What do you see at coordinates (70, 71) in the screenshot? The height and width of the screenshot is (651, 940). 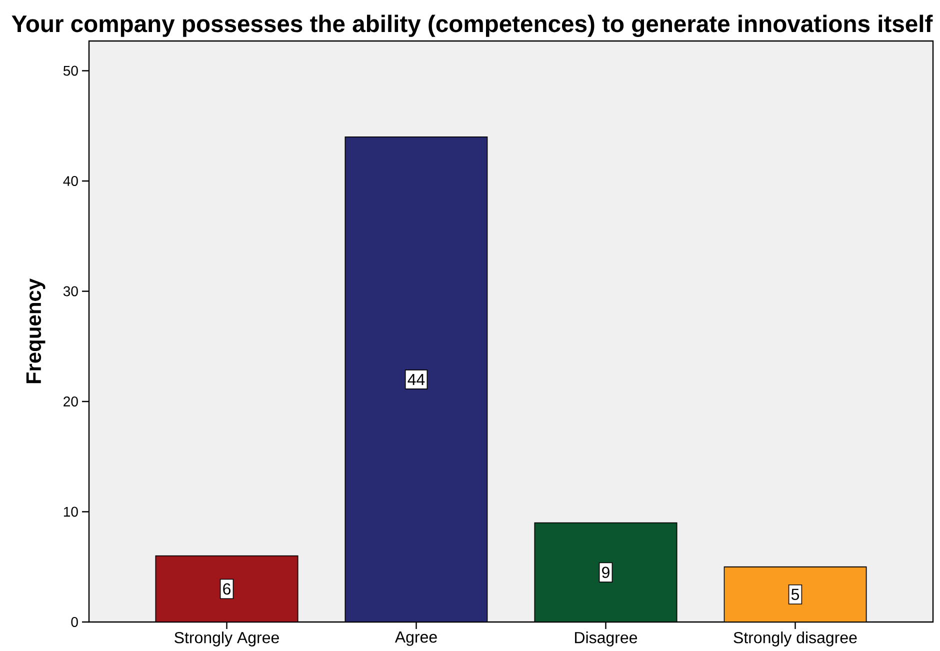 I see `y-tick-label: 50` at bounding box center [70, 71].